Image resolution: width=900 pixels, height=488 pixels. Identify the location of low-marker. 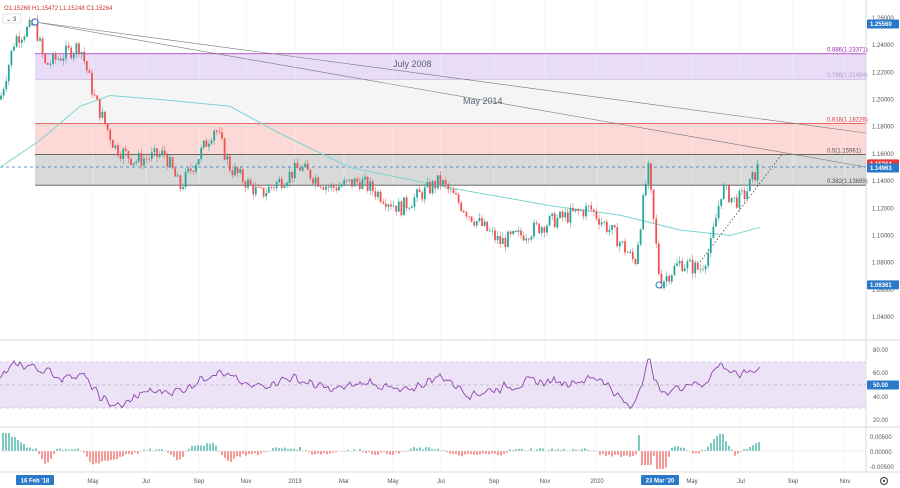
(659, 285).